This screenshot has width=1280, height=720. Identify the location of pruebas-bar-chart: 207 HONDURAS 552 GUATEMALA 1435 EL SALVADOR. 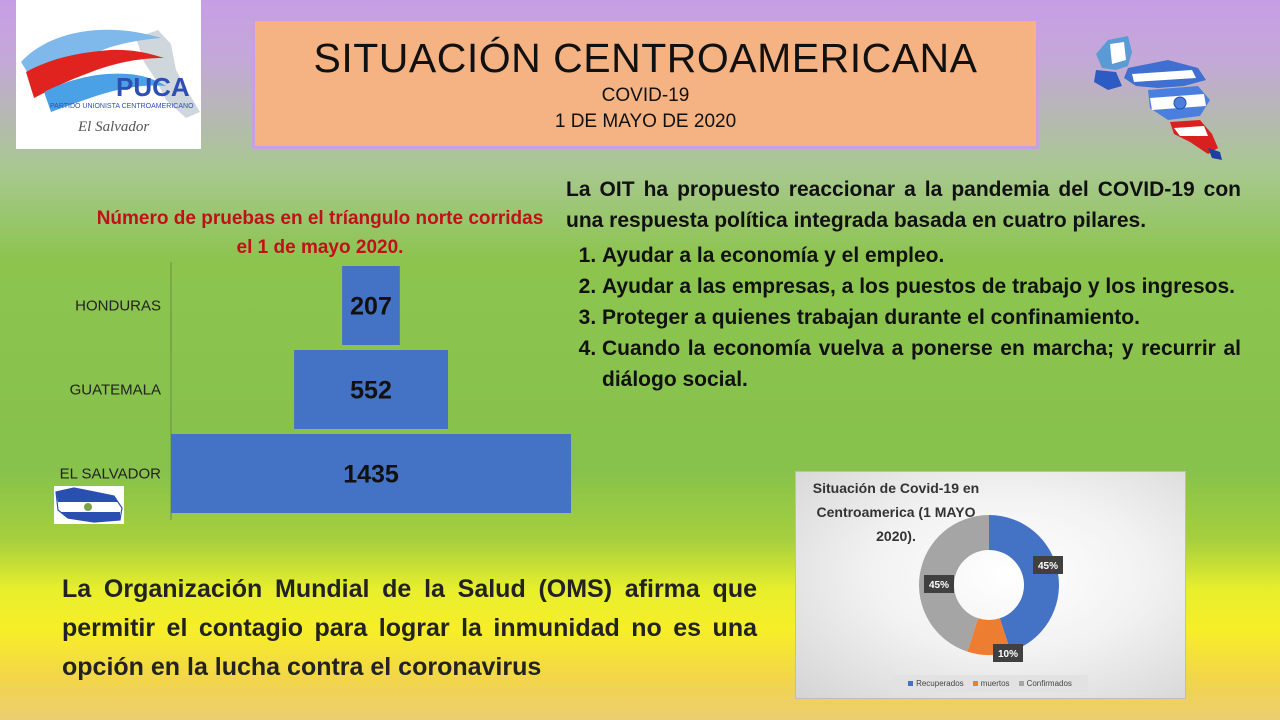
(315, 391).